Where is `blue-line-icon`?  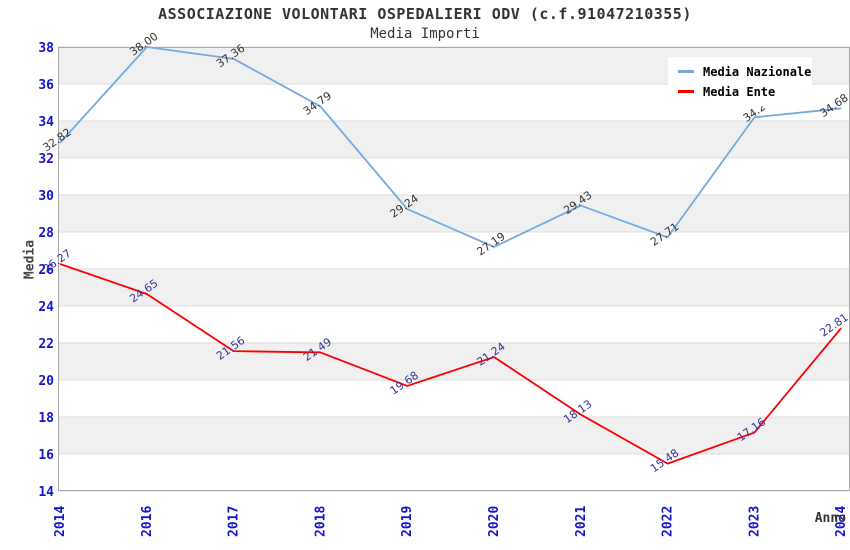 blue-line-icon is located at coordinates (686, 71).